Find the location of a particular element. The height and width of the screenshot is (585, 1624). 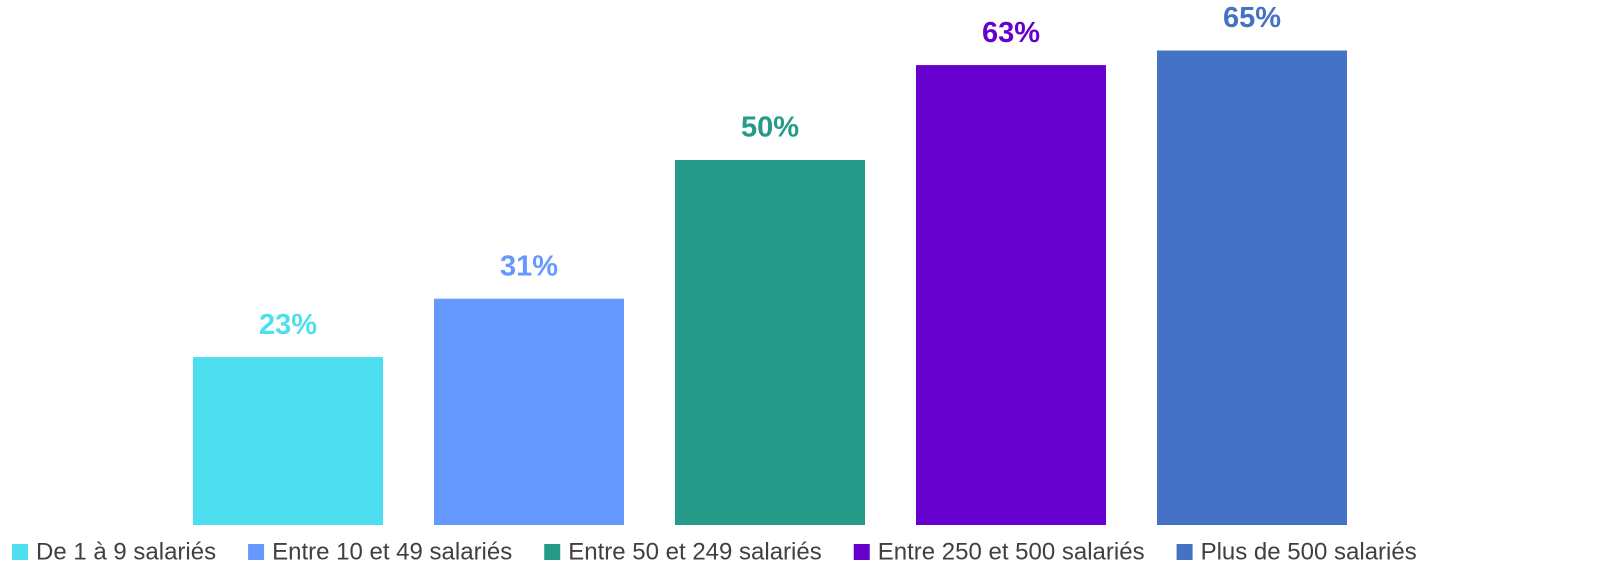

value-label: 63% is located at coordinates (1011, 33).